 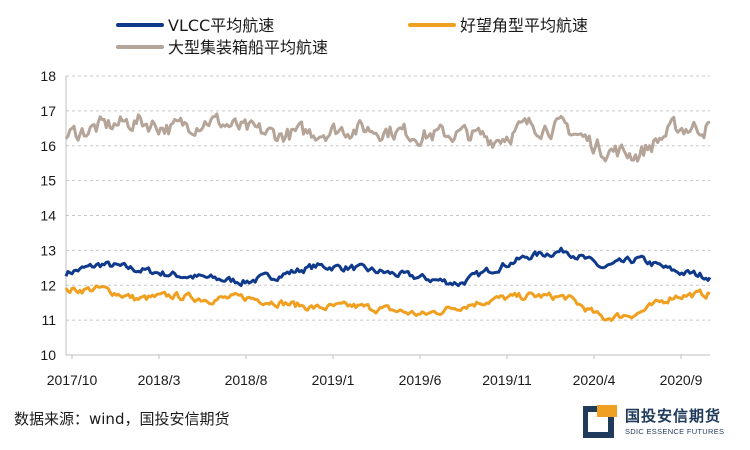 I want to click on x-tick-label: 2020/9, so click(x=681, y=380).